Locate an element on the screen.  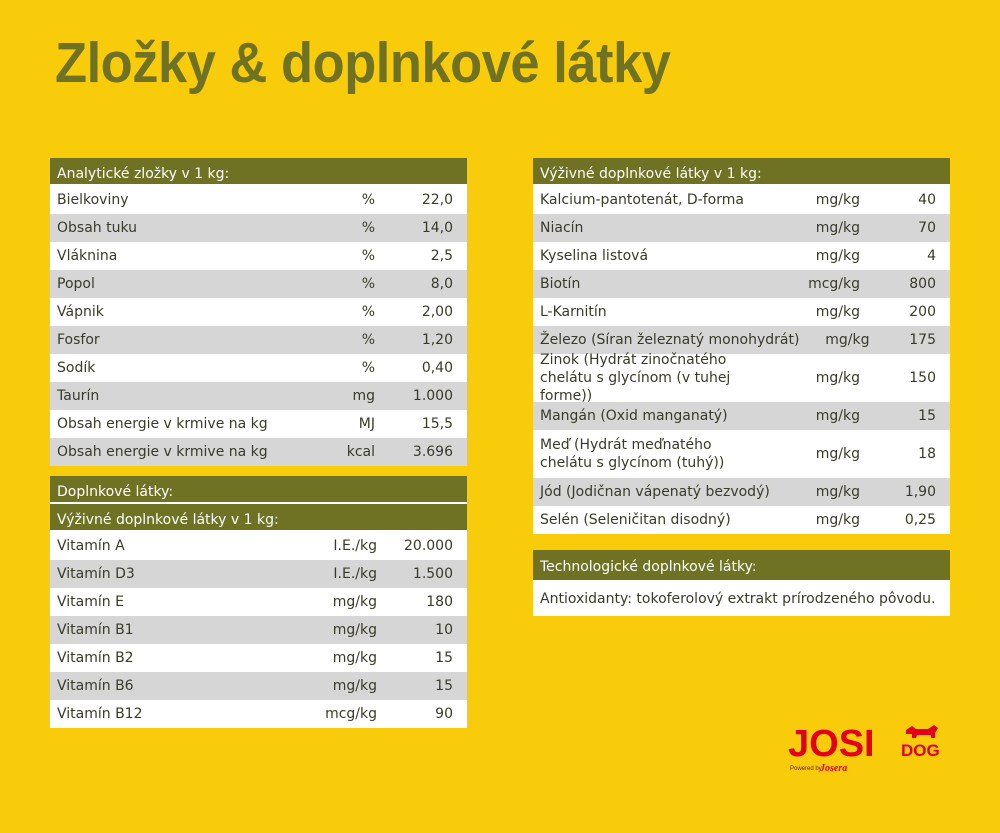
row-value: 3.696 is located at coordinates (432, 452).